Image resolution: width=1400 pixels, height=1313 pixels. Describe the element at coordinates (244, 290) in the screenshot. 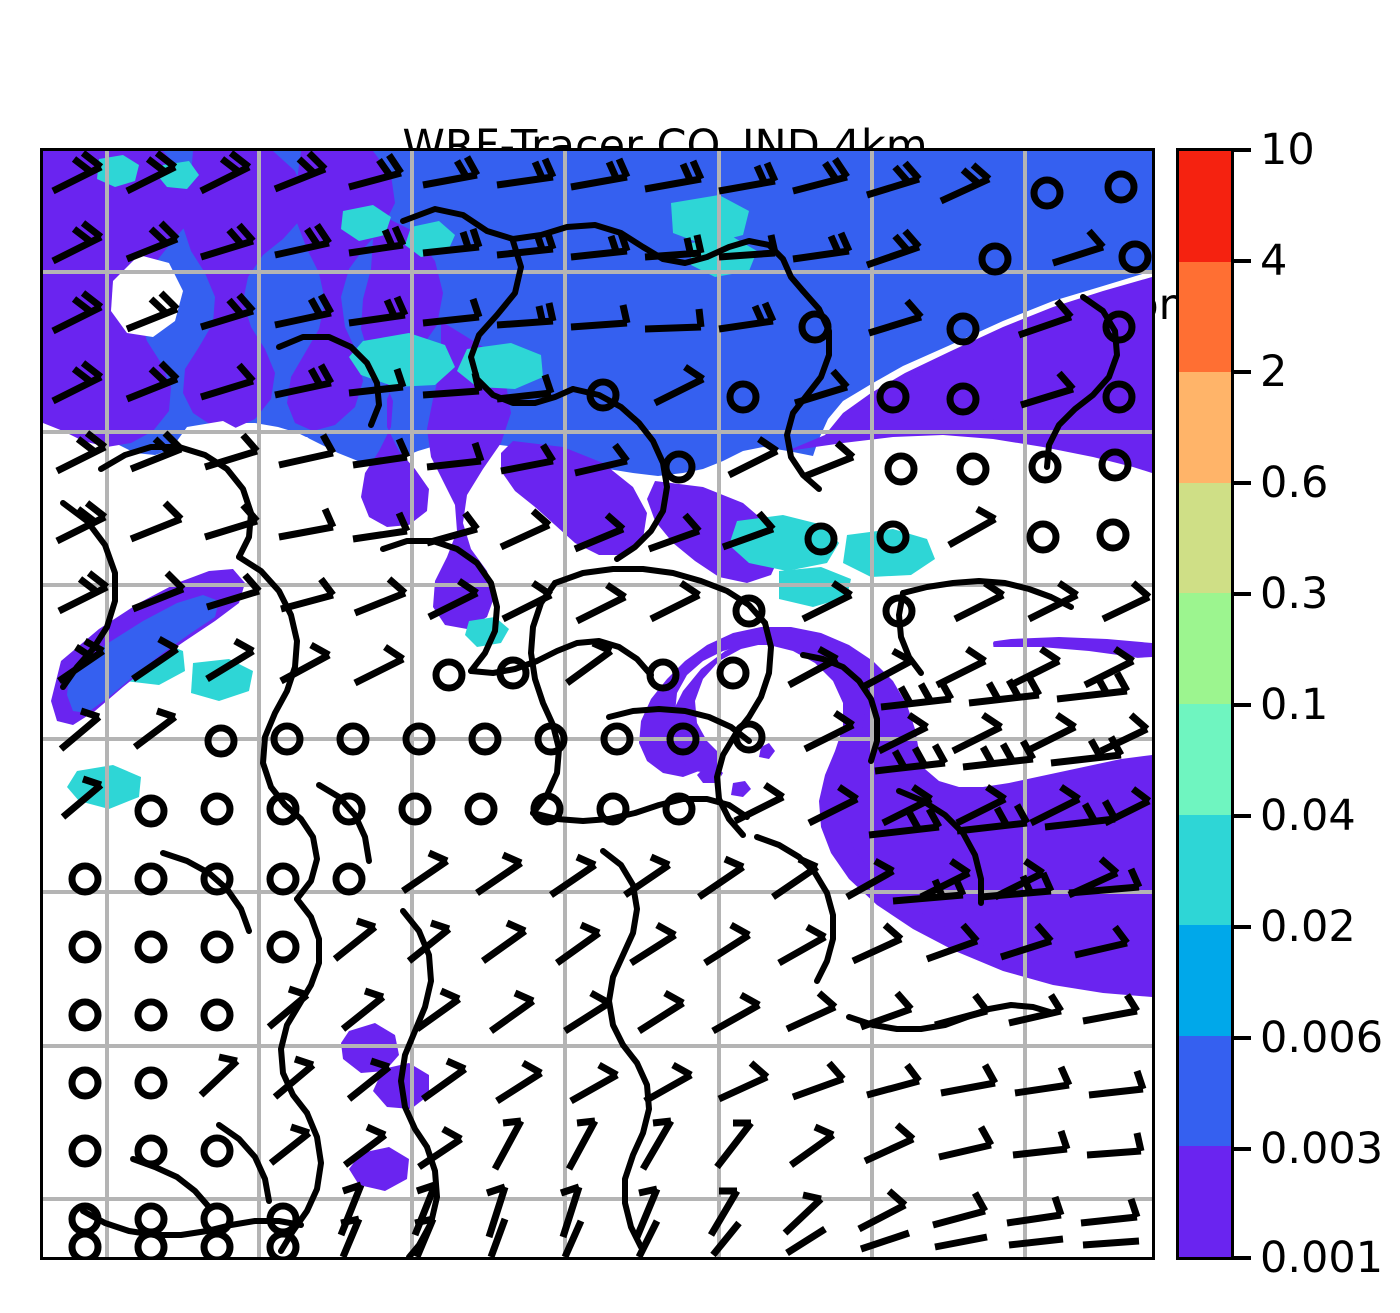

I see `contour-band-0.001-nw2` at that location.